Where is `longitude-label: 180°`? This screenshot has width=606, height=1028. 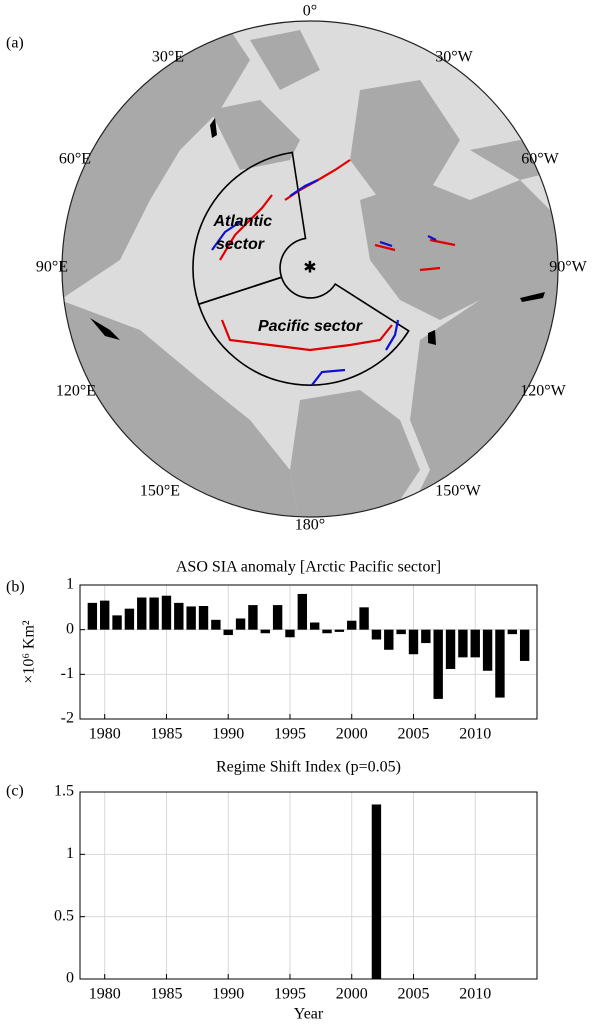
longitude-label: 180° is located at coordinates (310, 525).